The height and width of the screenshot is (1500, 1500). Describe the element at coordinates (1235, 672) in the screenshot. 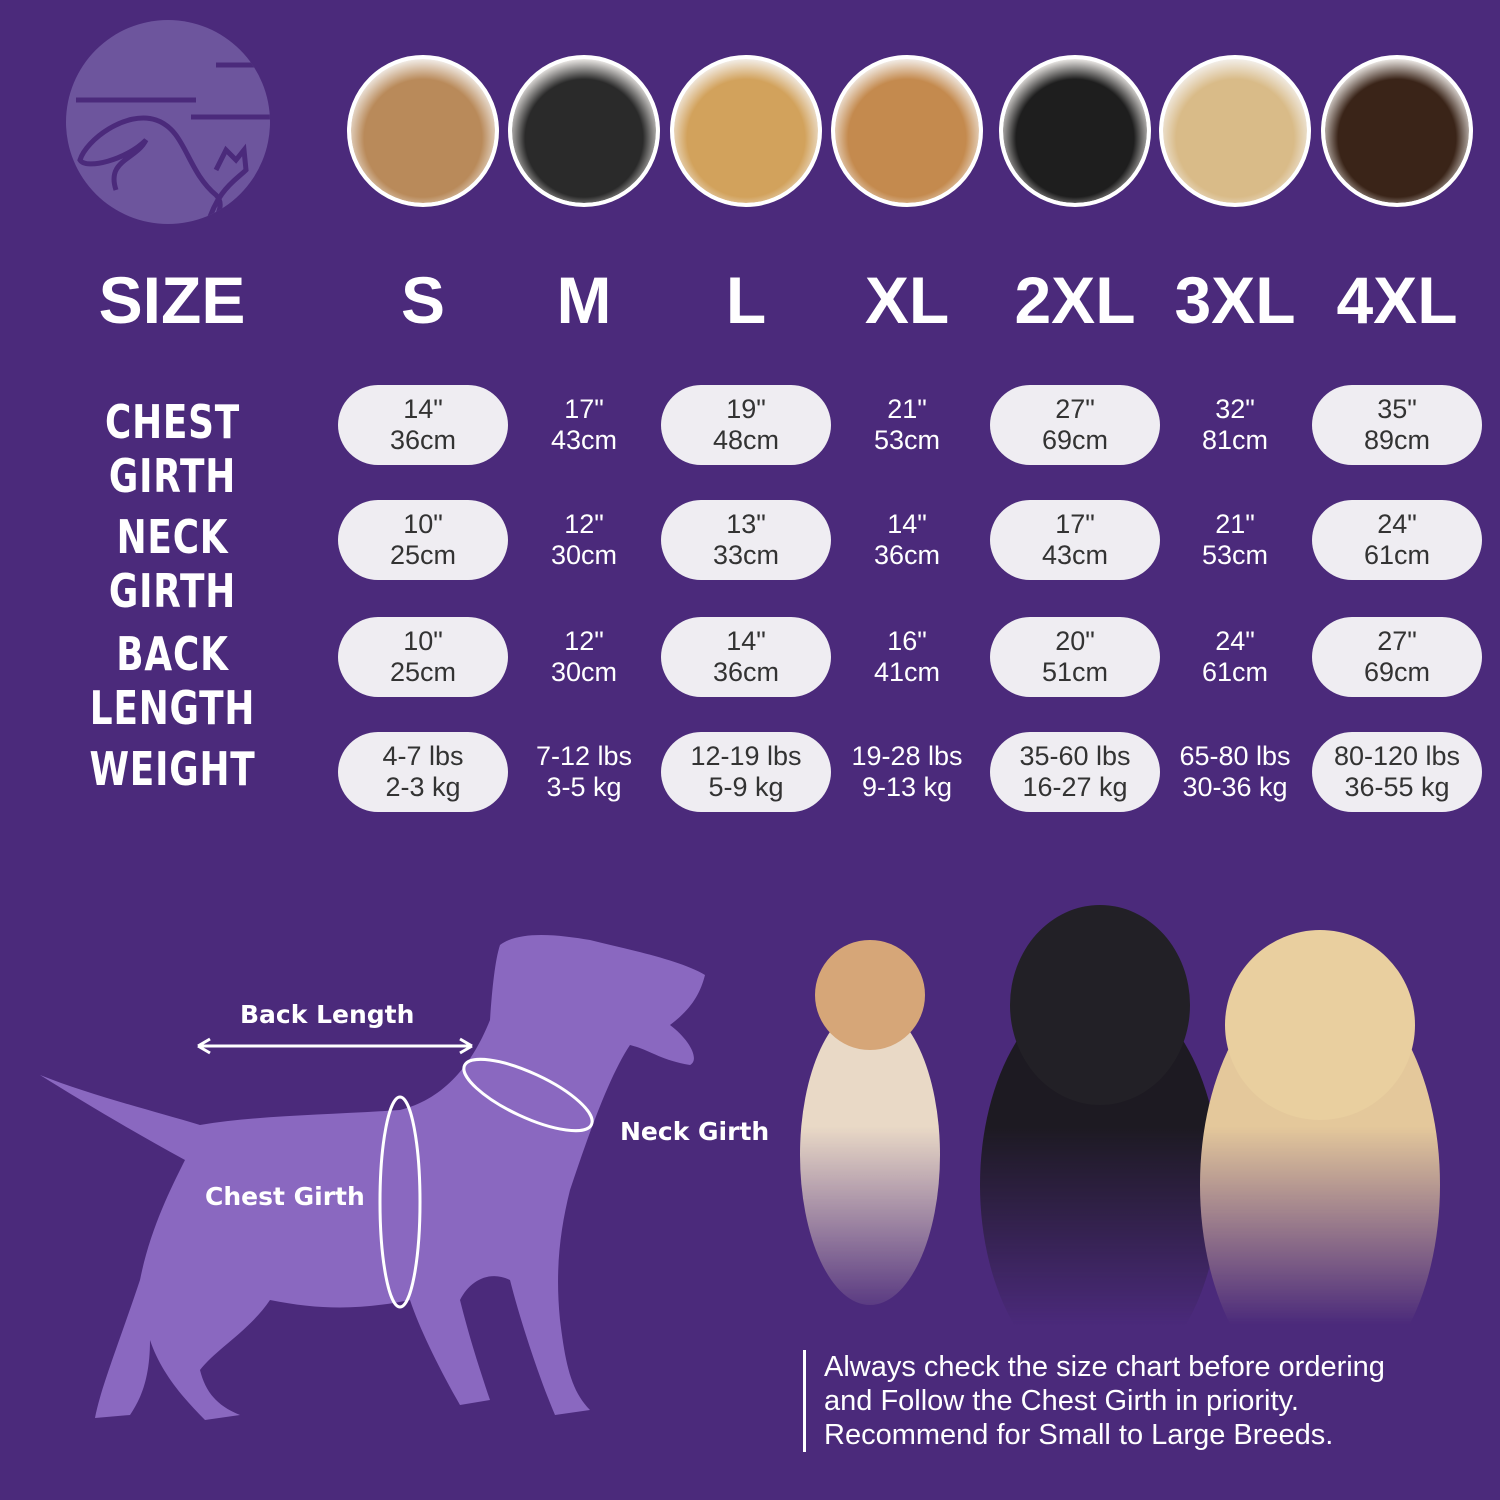

I see `metric-value: 61cm` at that location.